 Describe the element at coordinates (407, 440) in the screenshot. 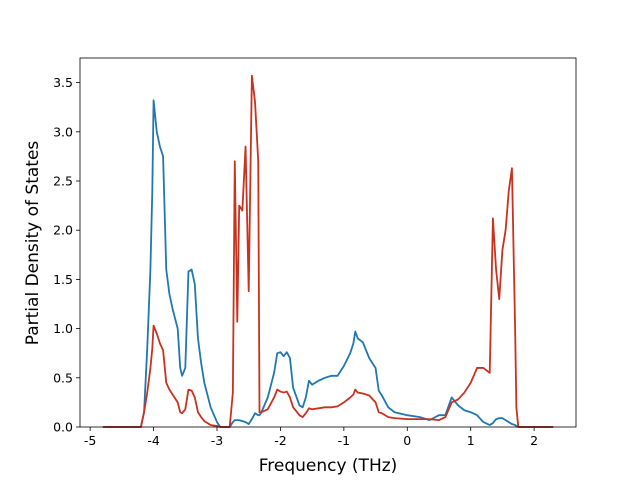

I see `x-tick-label: 0` at that location.